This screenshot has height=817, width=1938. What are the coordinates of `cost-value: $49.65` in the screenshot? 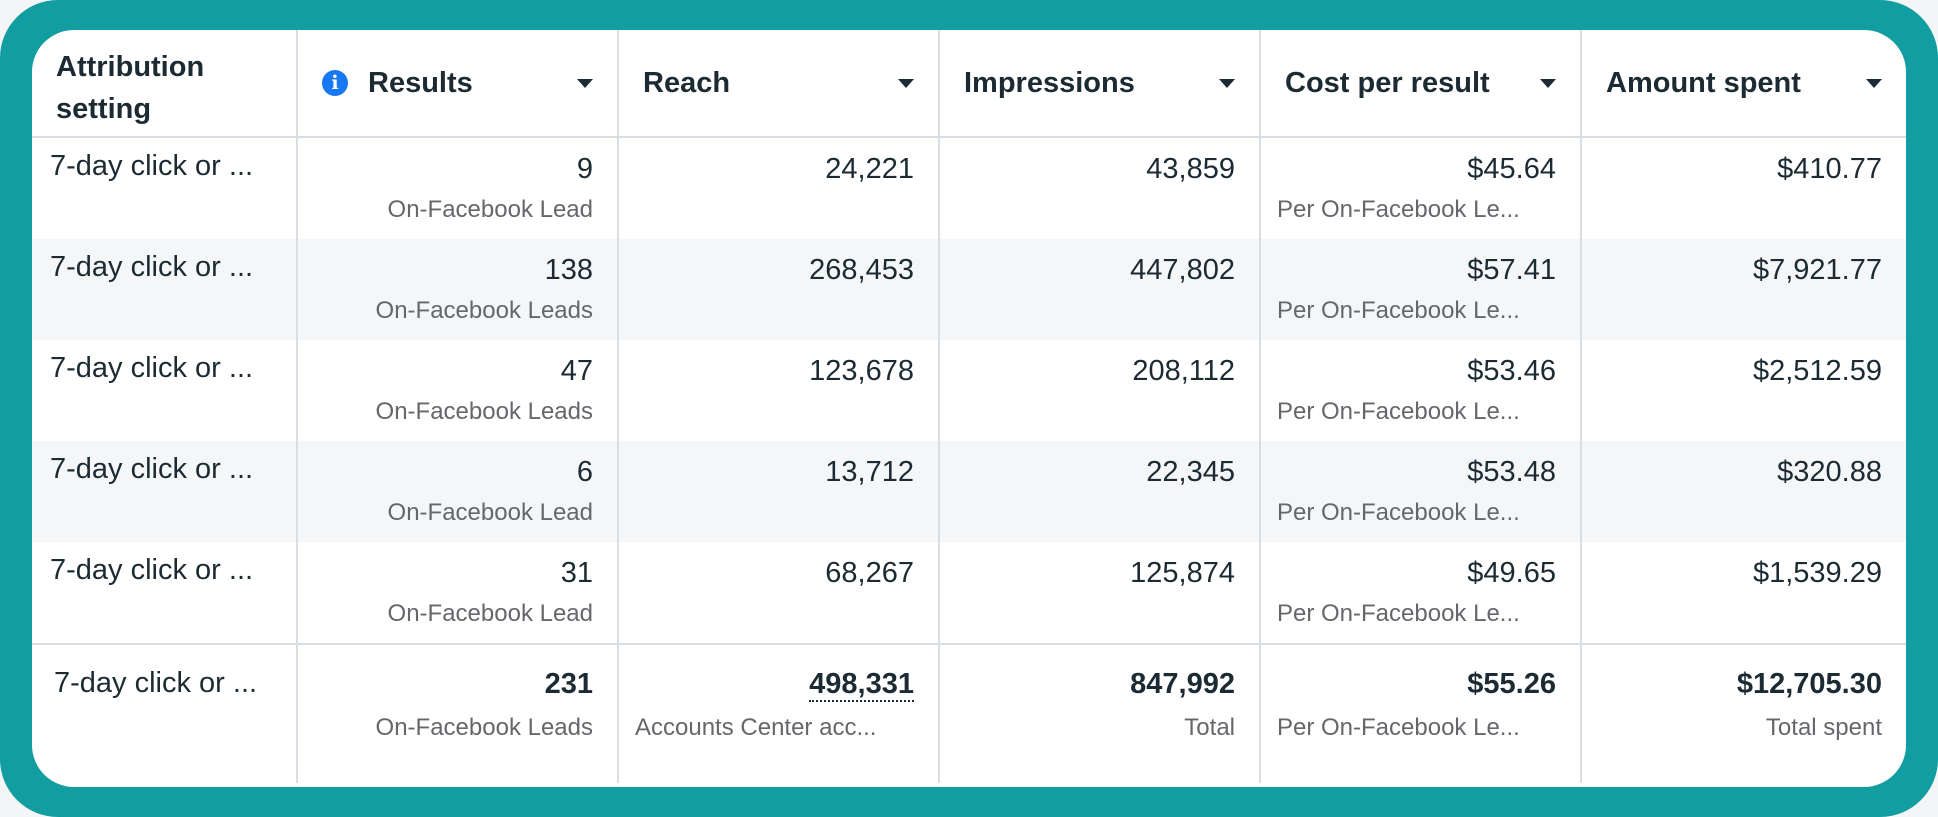 It's located at (1511, 573).